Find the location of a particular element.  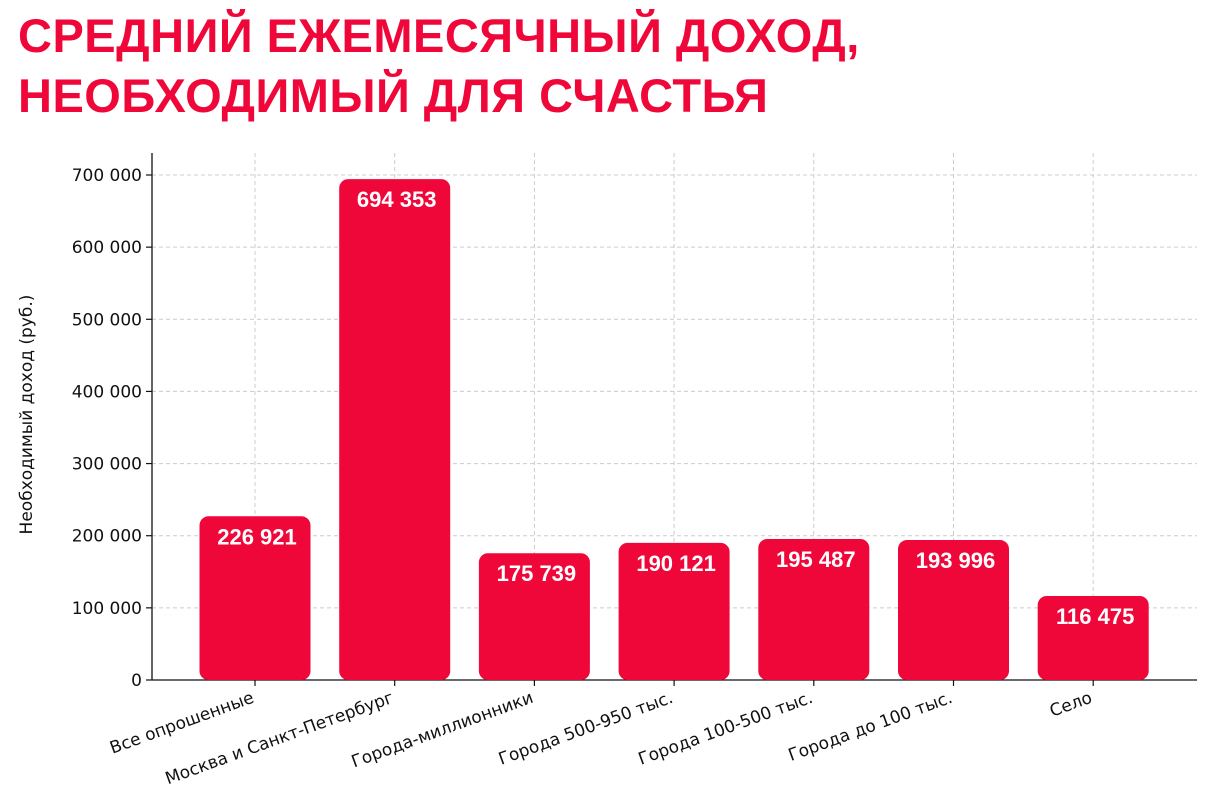

y-tick-label: 600 000 is located at coordinates (107, 248).